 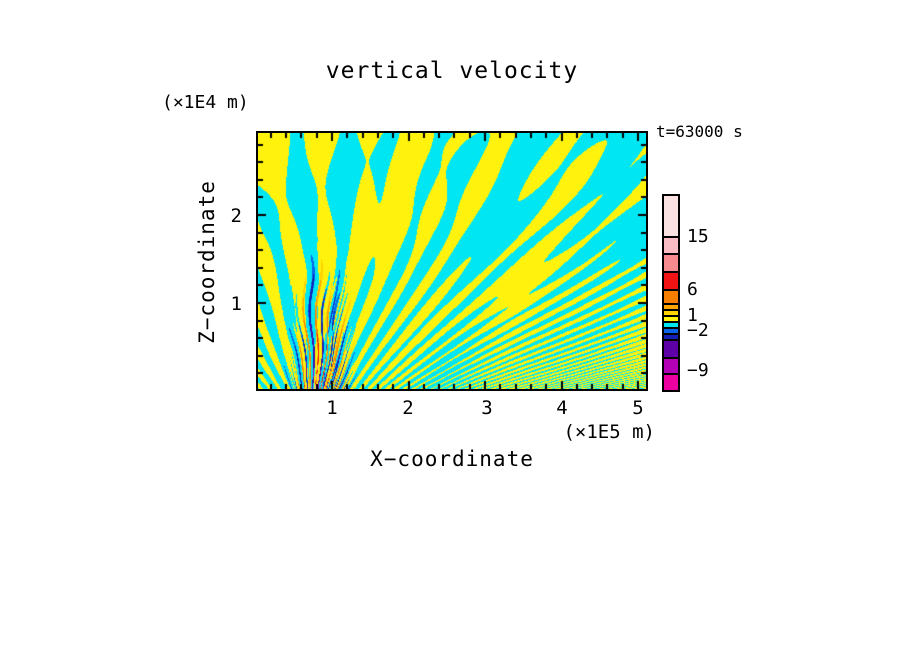 What do you see at coordinates (332, 408) in the screenshot?
I see `x-tick-label-1: 1` at bounding box center [332, 408].